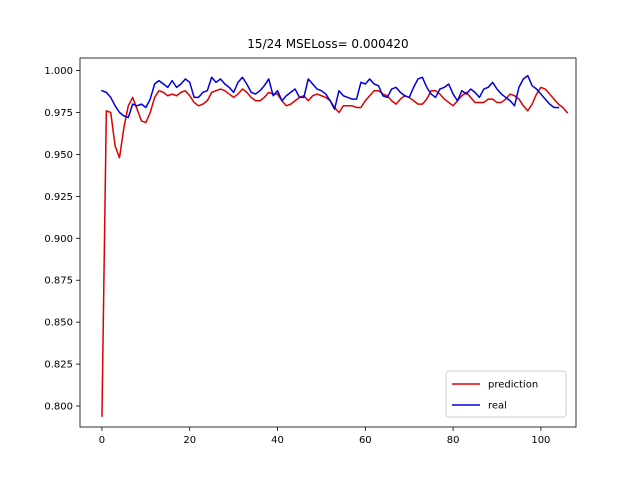 This screenshot has height=480, width=640. Describe the element at coordinates (513, 385) in the screenshot. I see `legend-label-prediction: prediction` at that location.